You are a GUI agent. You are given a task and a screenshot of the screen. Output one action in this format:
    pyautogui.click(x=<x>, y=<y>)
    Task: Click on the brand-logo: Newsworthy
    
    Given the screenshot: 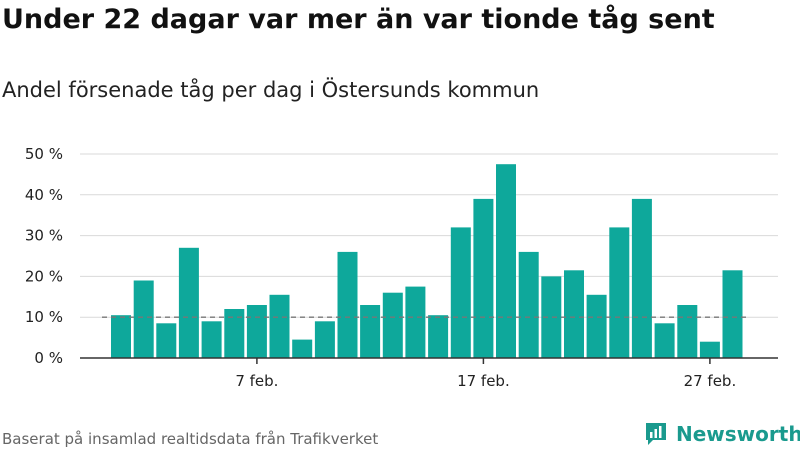 What is the action you would take?
    pyautogui.click(x=722, y=434)
    